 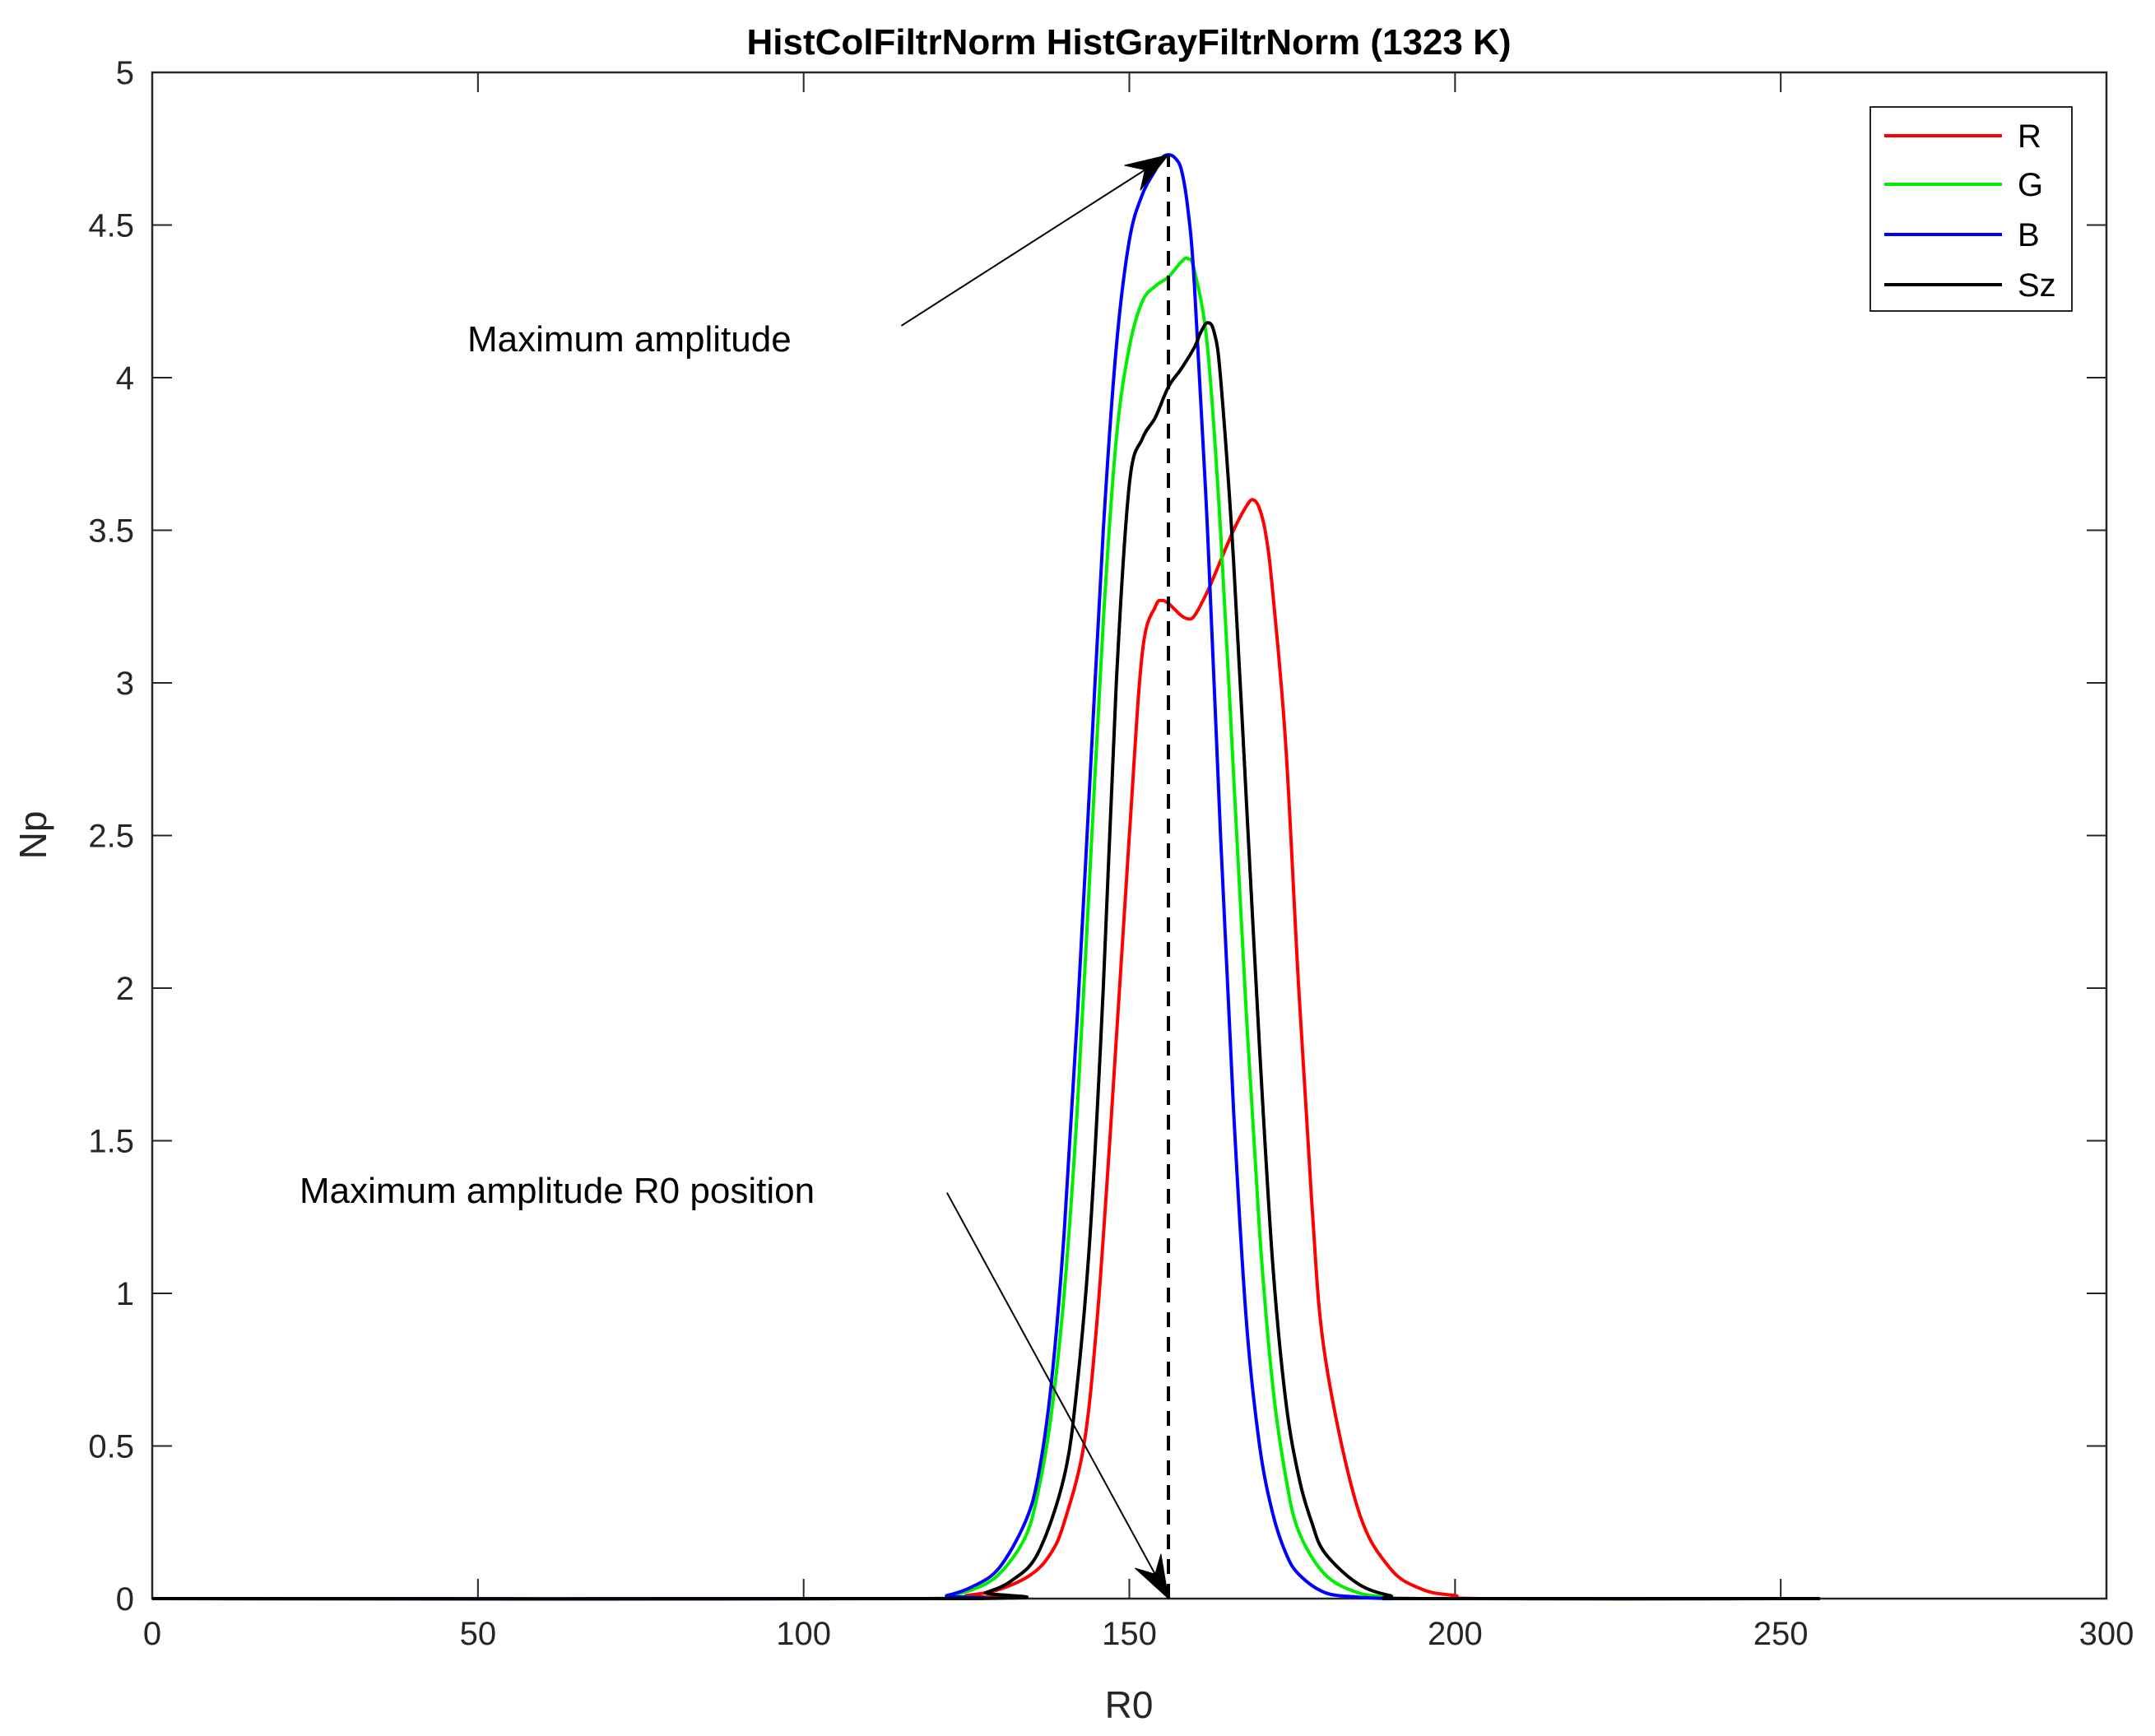 What do you see at coordinates (478, 1634) in the screenshot?
I see `x-tick-label: 50` at bounding box center [478, 1634].